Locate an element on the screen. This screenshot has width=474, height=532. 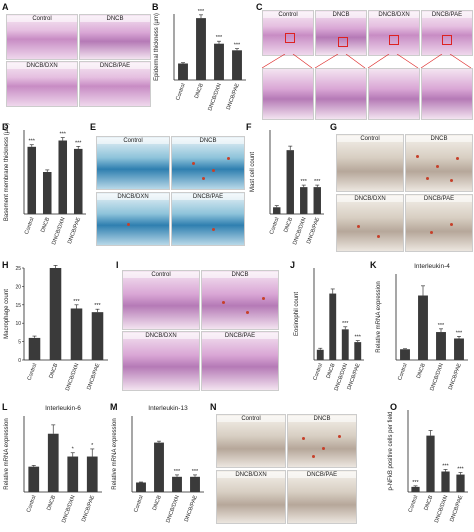
micrograph-i-dncb-dxn: DNCB/DXN is located at coordinates (161, 361).